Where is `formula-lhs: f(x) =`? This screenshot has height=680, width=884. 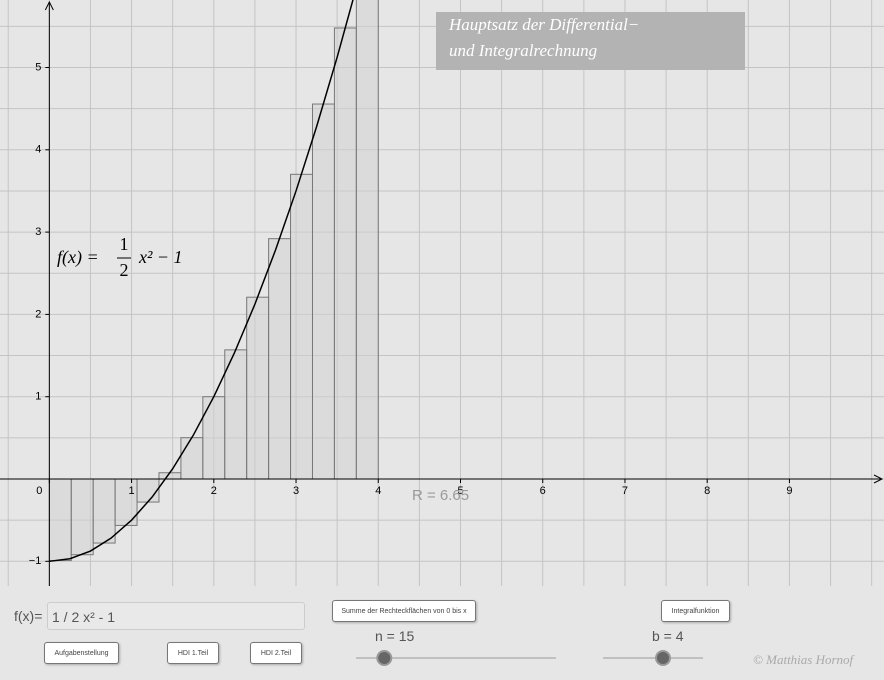 formula-lhs: f(x) = is located at coordinates (78, 257).